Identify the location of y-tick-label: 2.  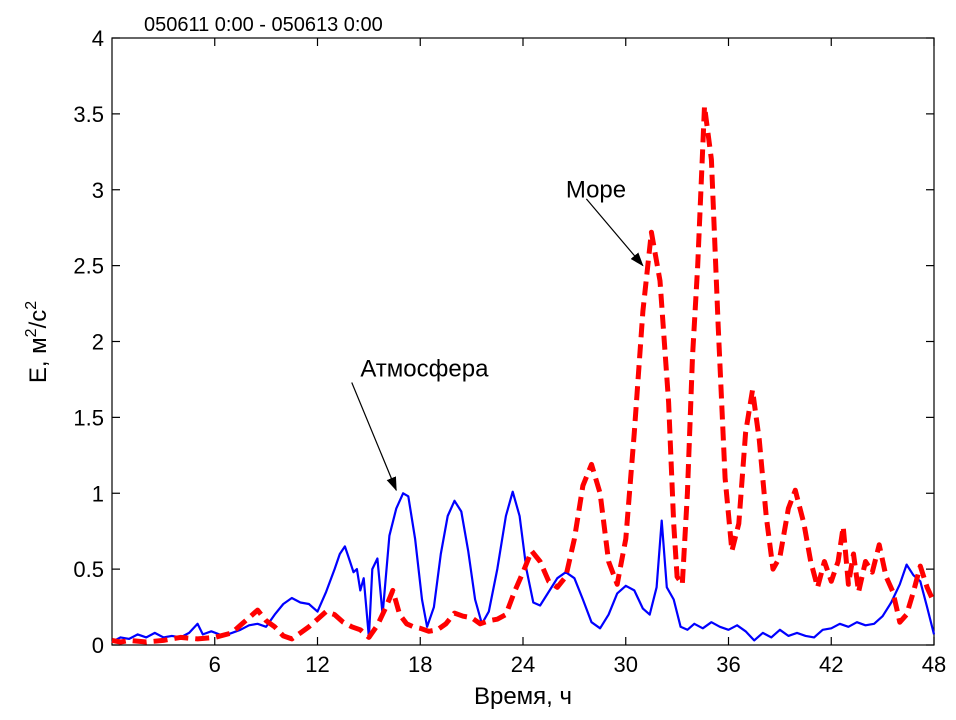
(98, 342).